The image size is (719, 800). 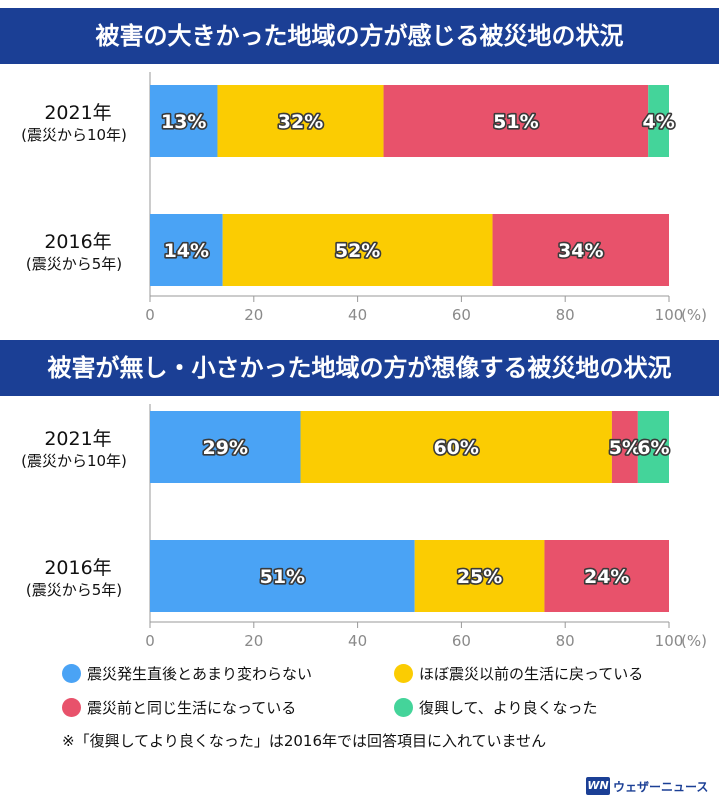 I want to click on data-label: 29%, so click(x=225, y=448).